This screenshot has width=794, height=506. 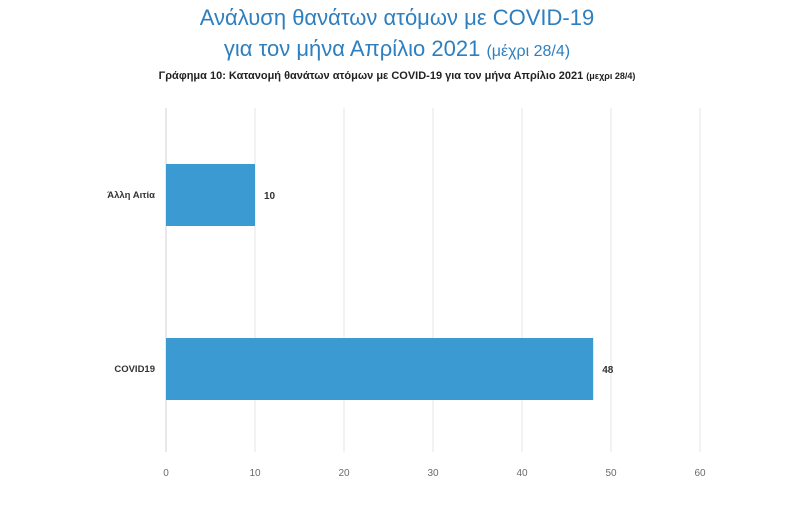 I want to click on chart-title-main: για τον μήνα Απρίλιο 2021, so click(x=352, y=48).